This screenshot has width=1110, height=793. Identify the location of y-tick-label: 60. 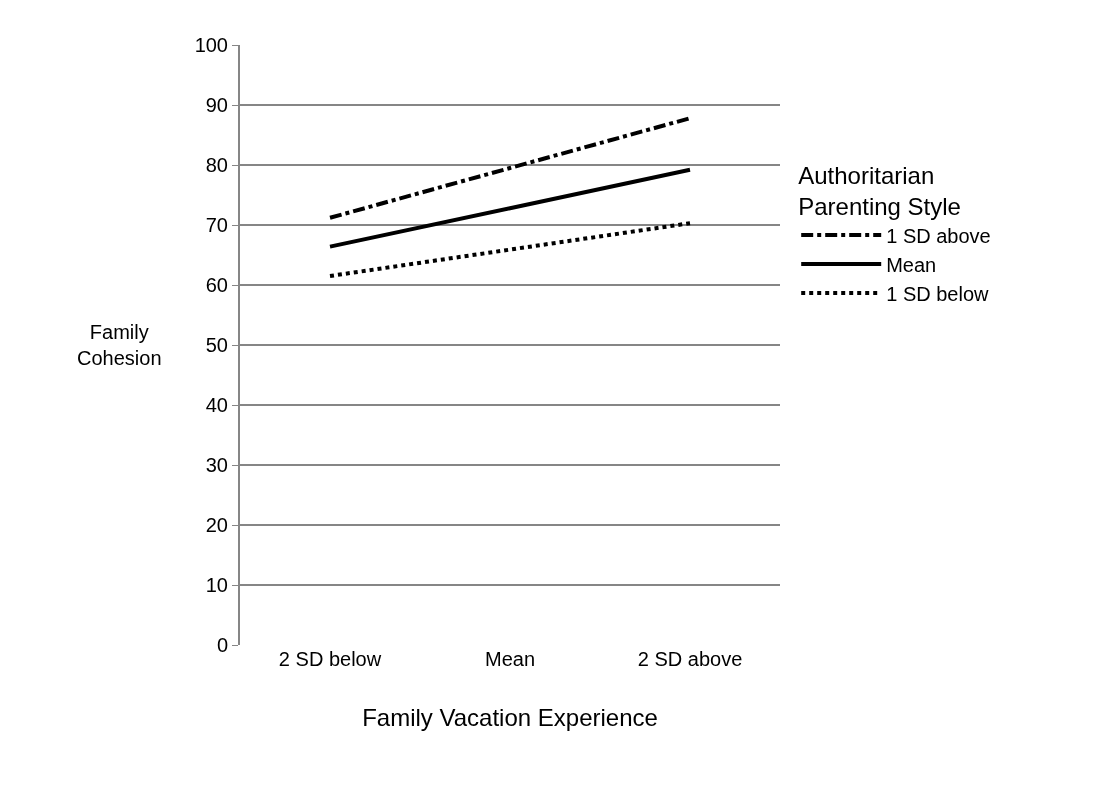
(216, 285).